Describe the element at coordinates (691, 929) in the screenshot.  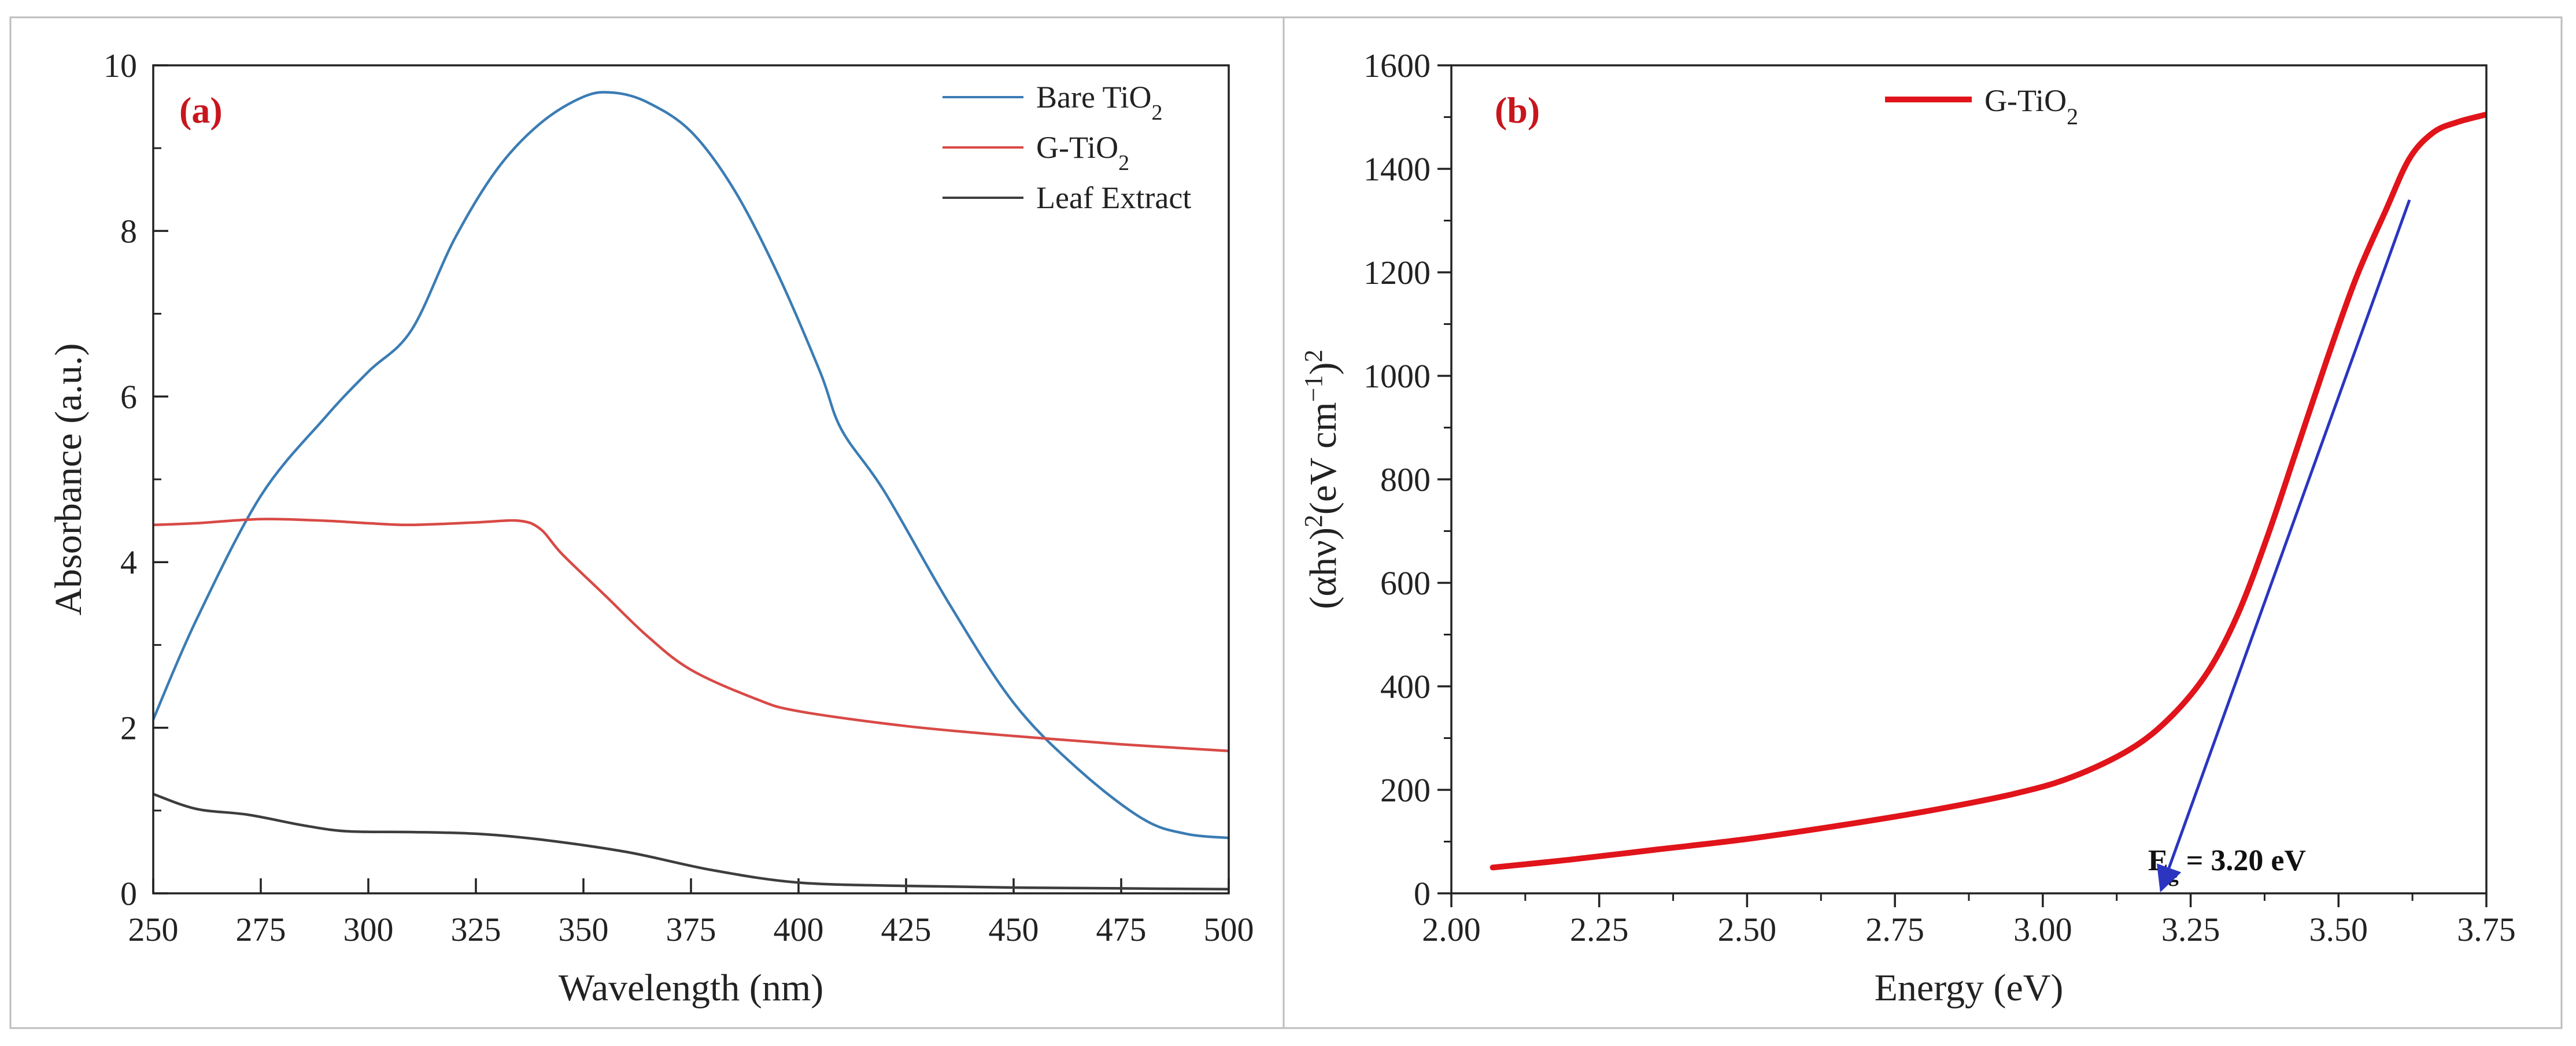
I see `panel-a-xtick-label: 375` at that location.